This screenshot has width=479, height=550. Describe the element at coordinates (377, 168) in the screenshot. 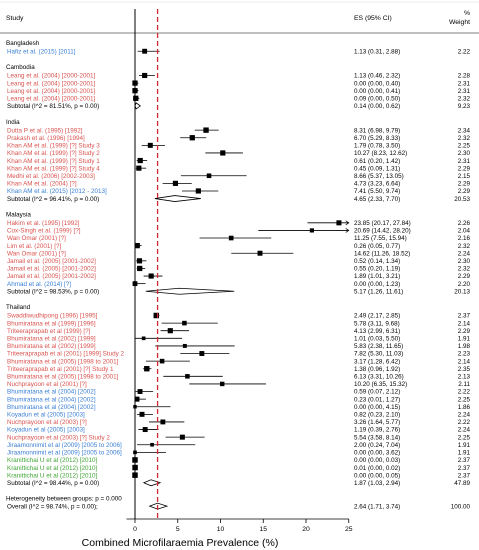

I see `study-es: 0.45 (0.09, 1.31)` at that location.